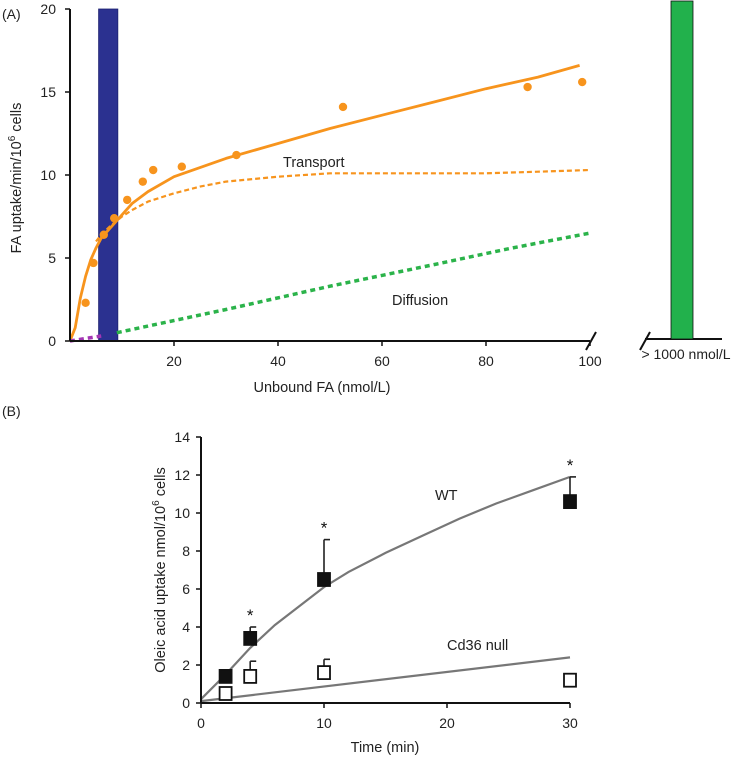 The height and width of the screenshot is (760, 735). Describe the element at coordinates (420, 301) in the screenshot. I see `diffusion-annotation: Diffusion` at that location.